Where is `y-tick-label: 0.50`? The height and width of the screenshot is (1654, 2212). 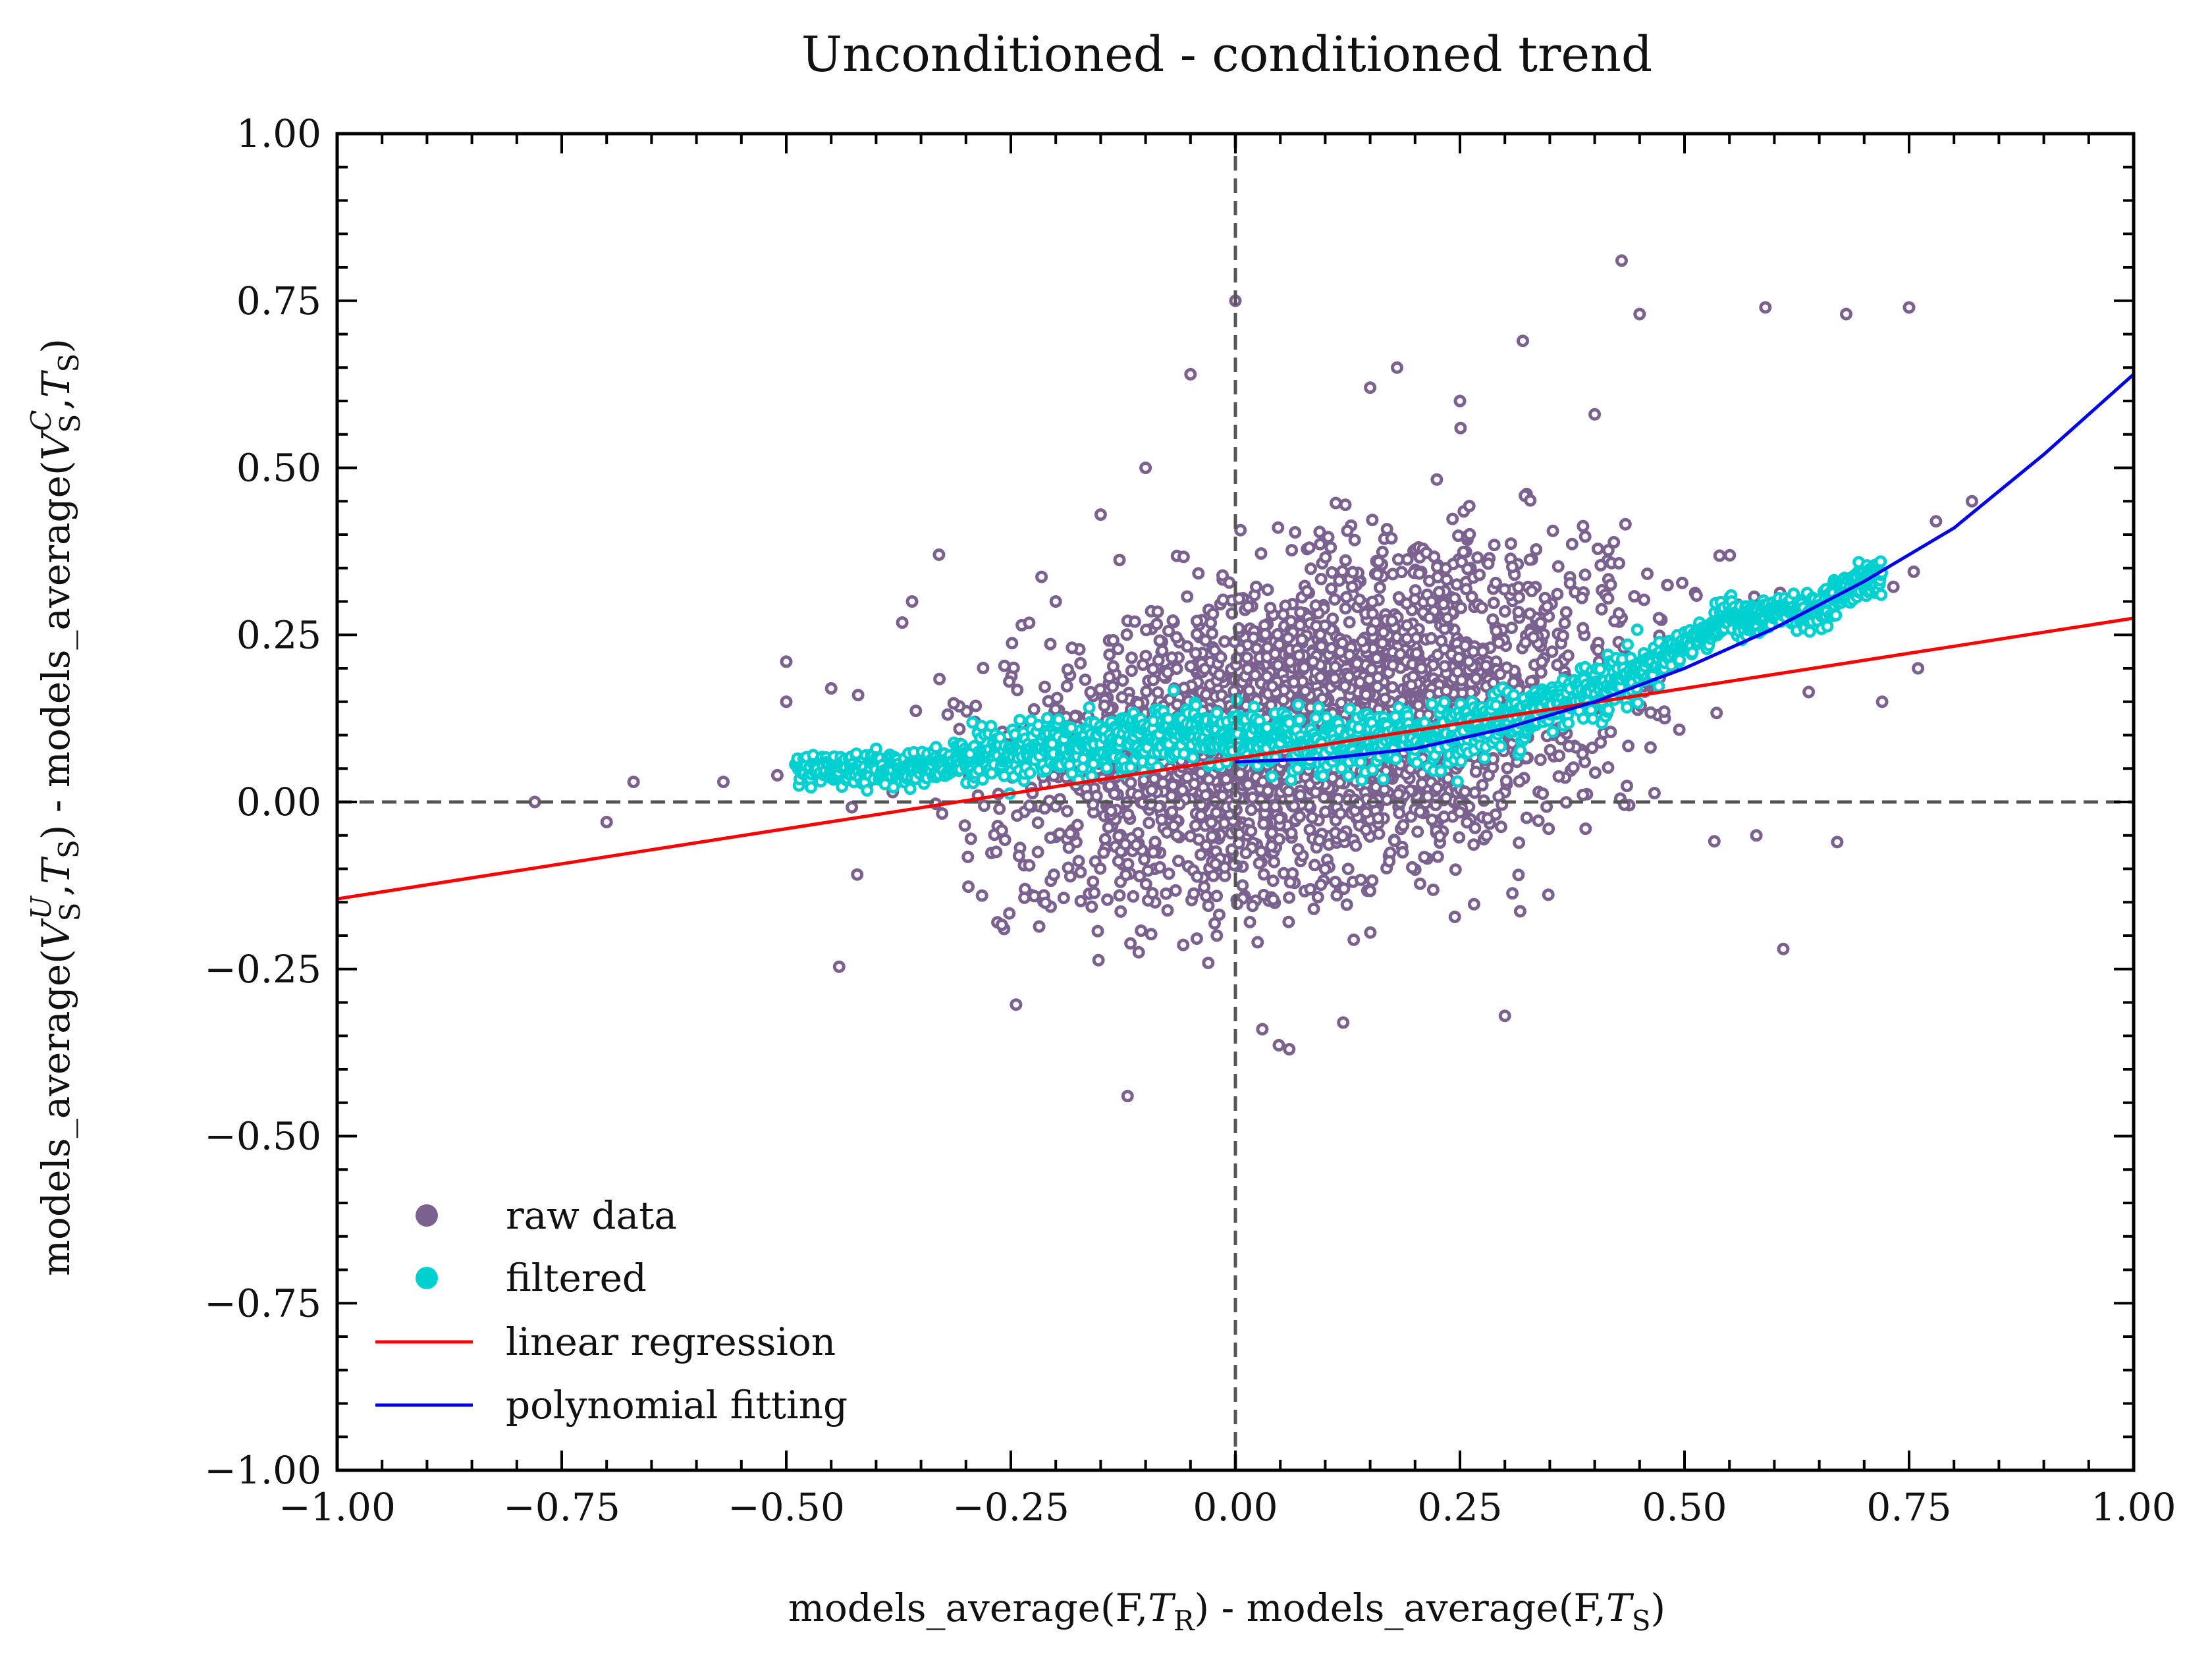
y-tick-label: 0.50 is located at coordinates (278, 469).